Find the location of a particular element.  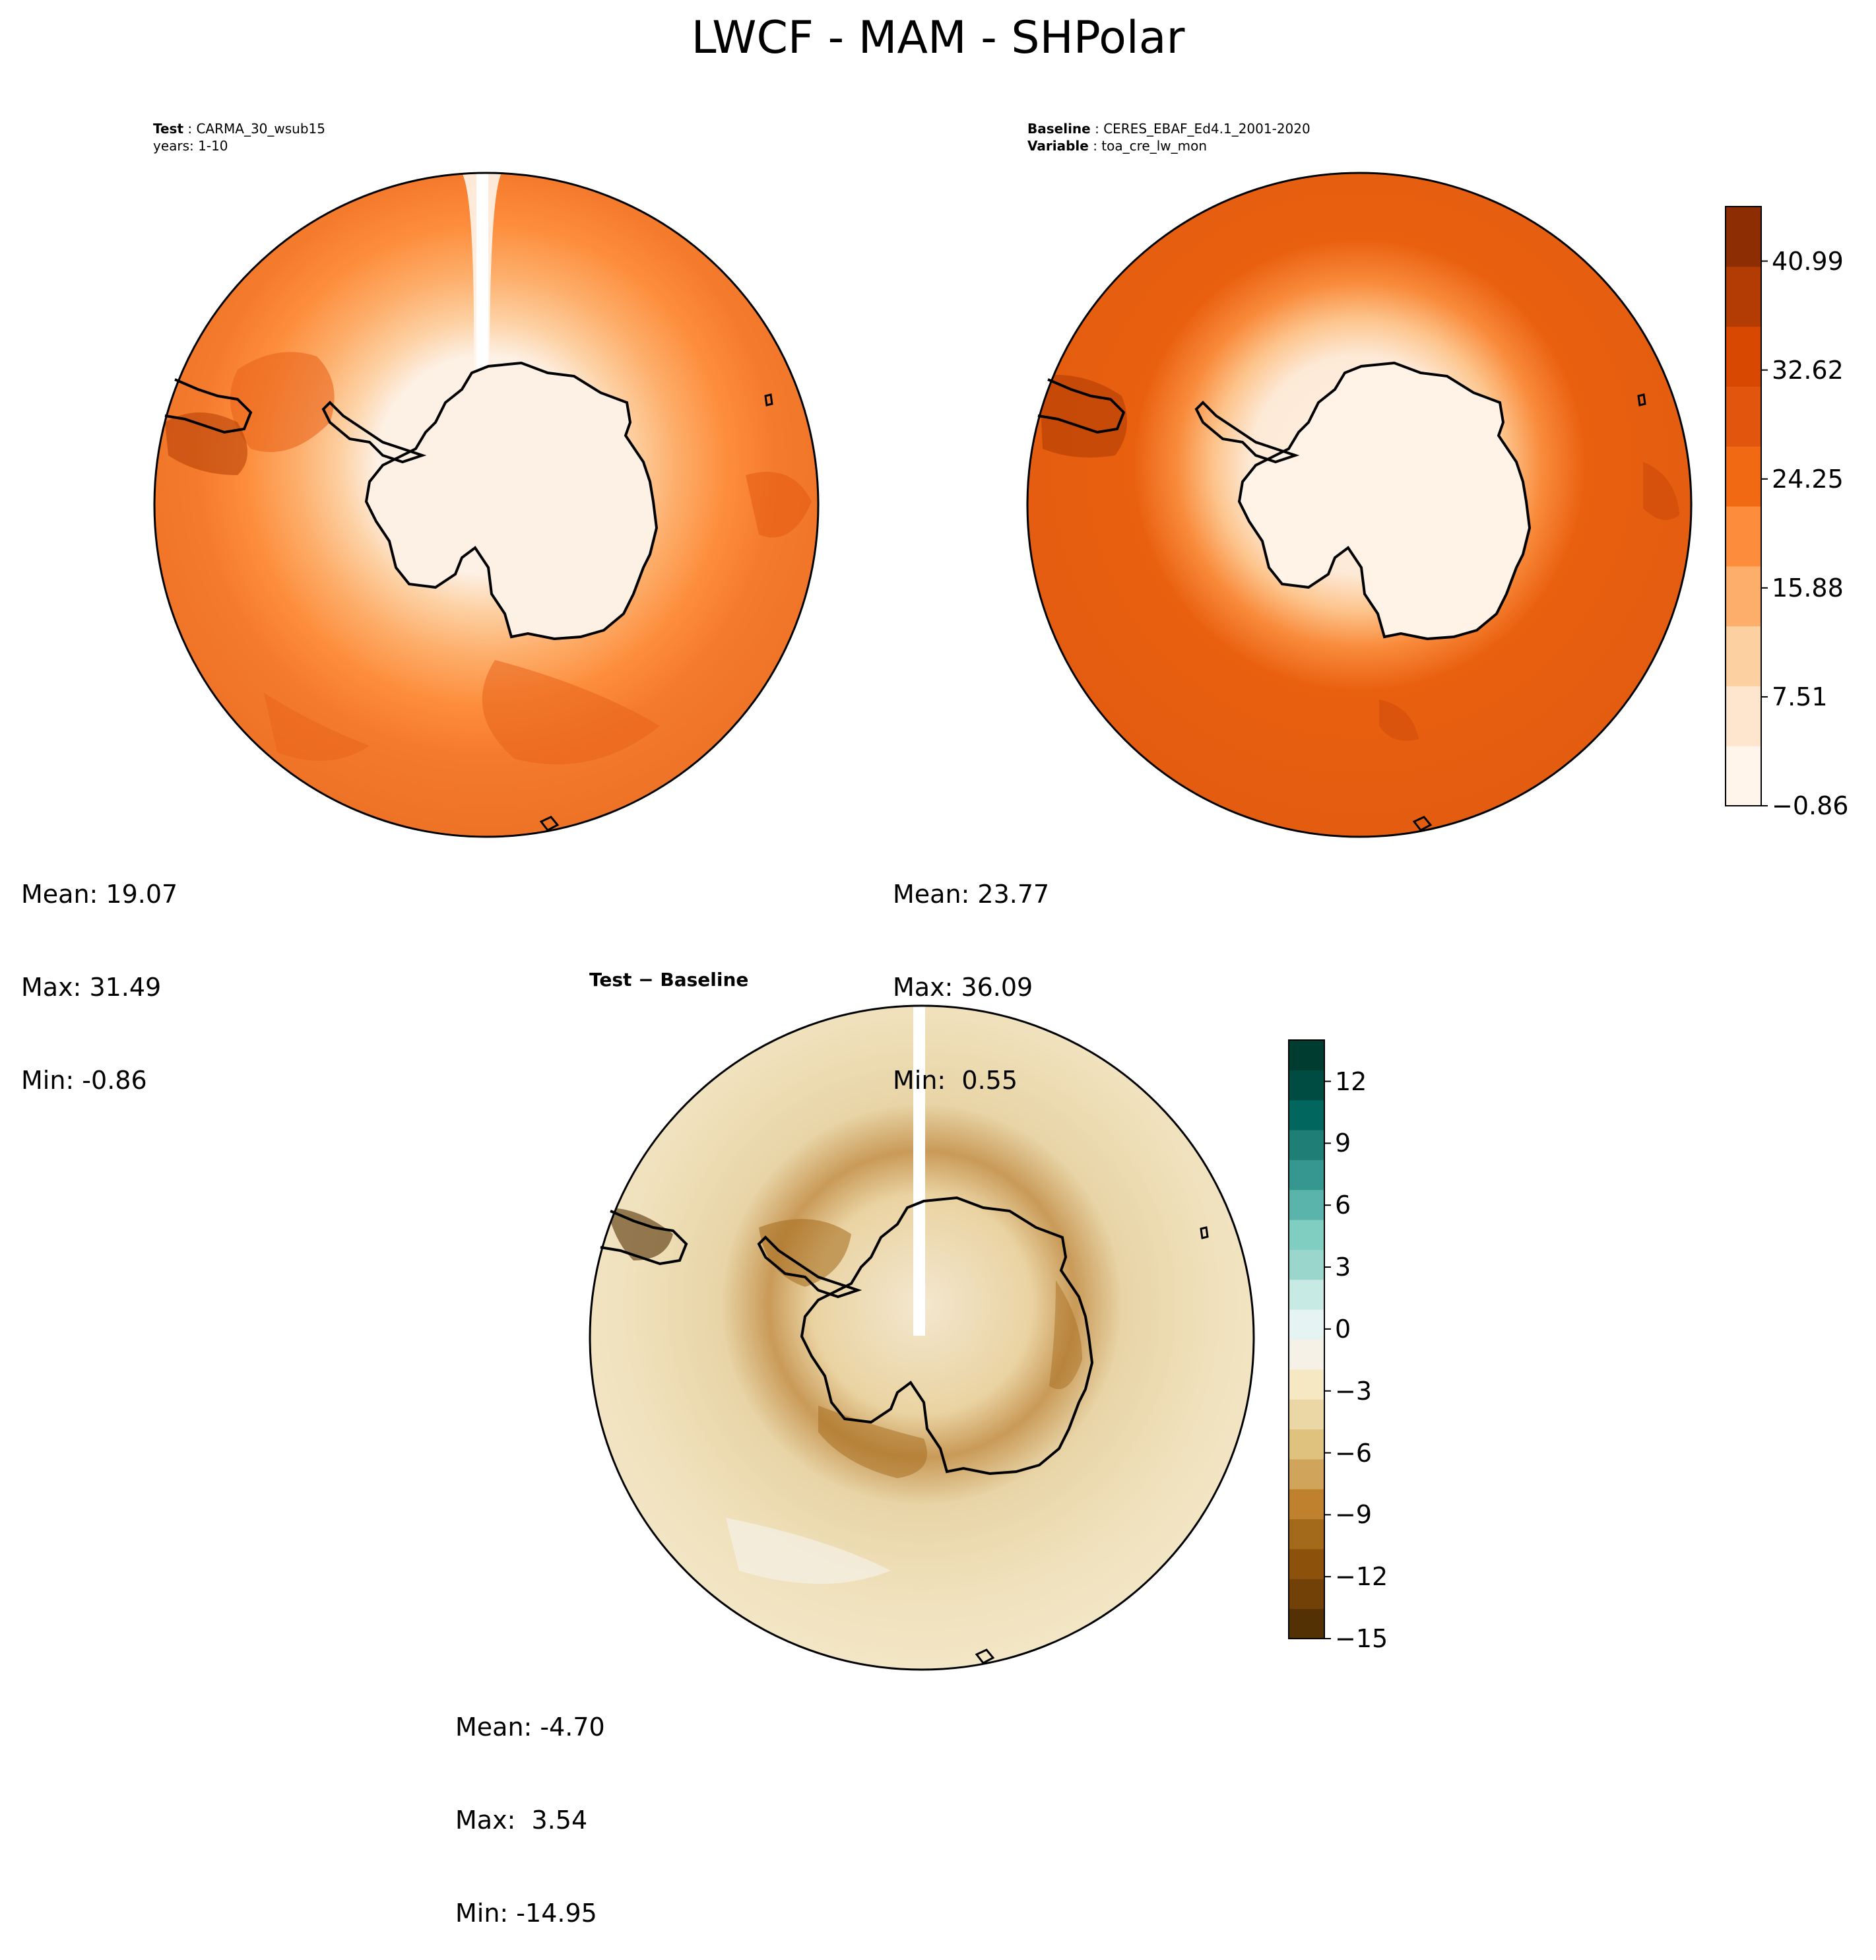

test-panel-subtitle: years: 1-10 is located at coordinates (190, 146).